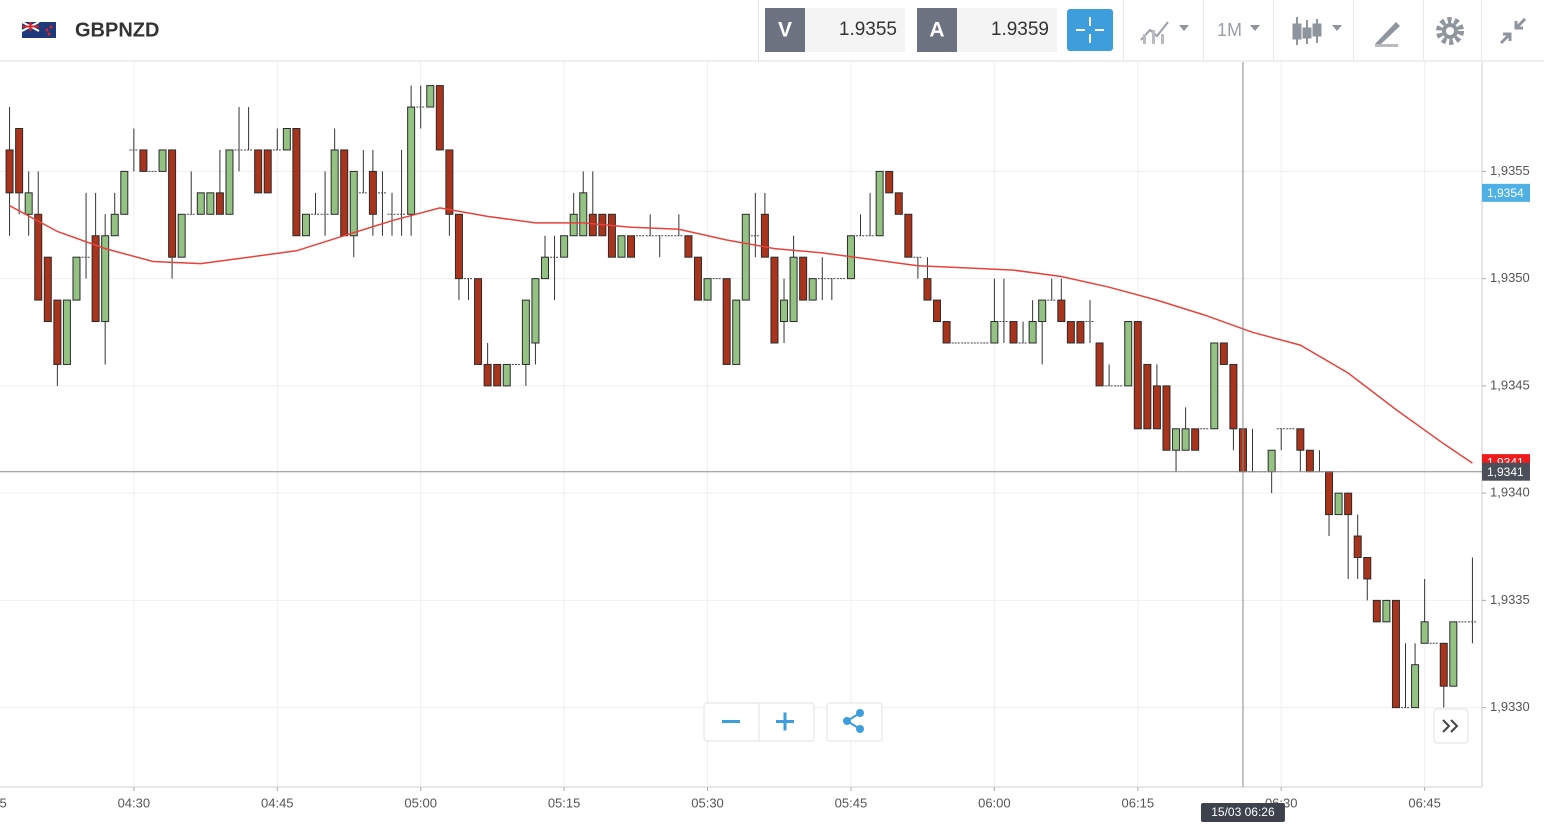  I want to click on collapse-button, so click(1513, 31).